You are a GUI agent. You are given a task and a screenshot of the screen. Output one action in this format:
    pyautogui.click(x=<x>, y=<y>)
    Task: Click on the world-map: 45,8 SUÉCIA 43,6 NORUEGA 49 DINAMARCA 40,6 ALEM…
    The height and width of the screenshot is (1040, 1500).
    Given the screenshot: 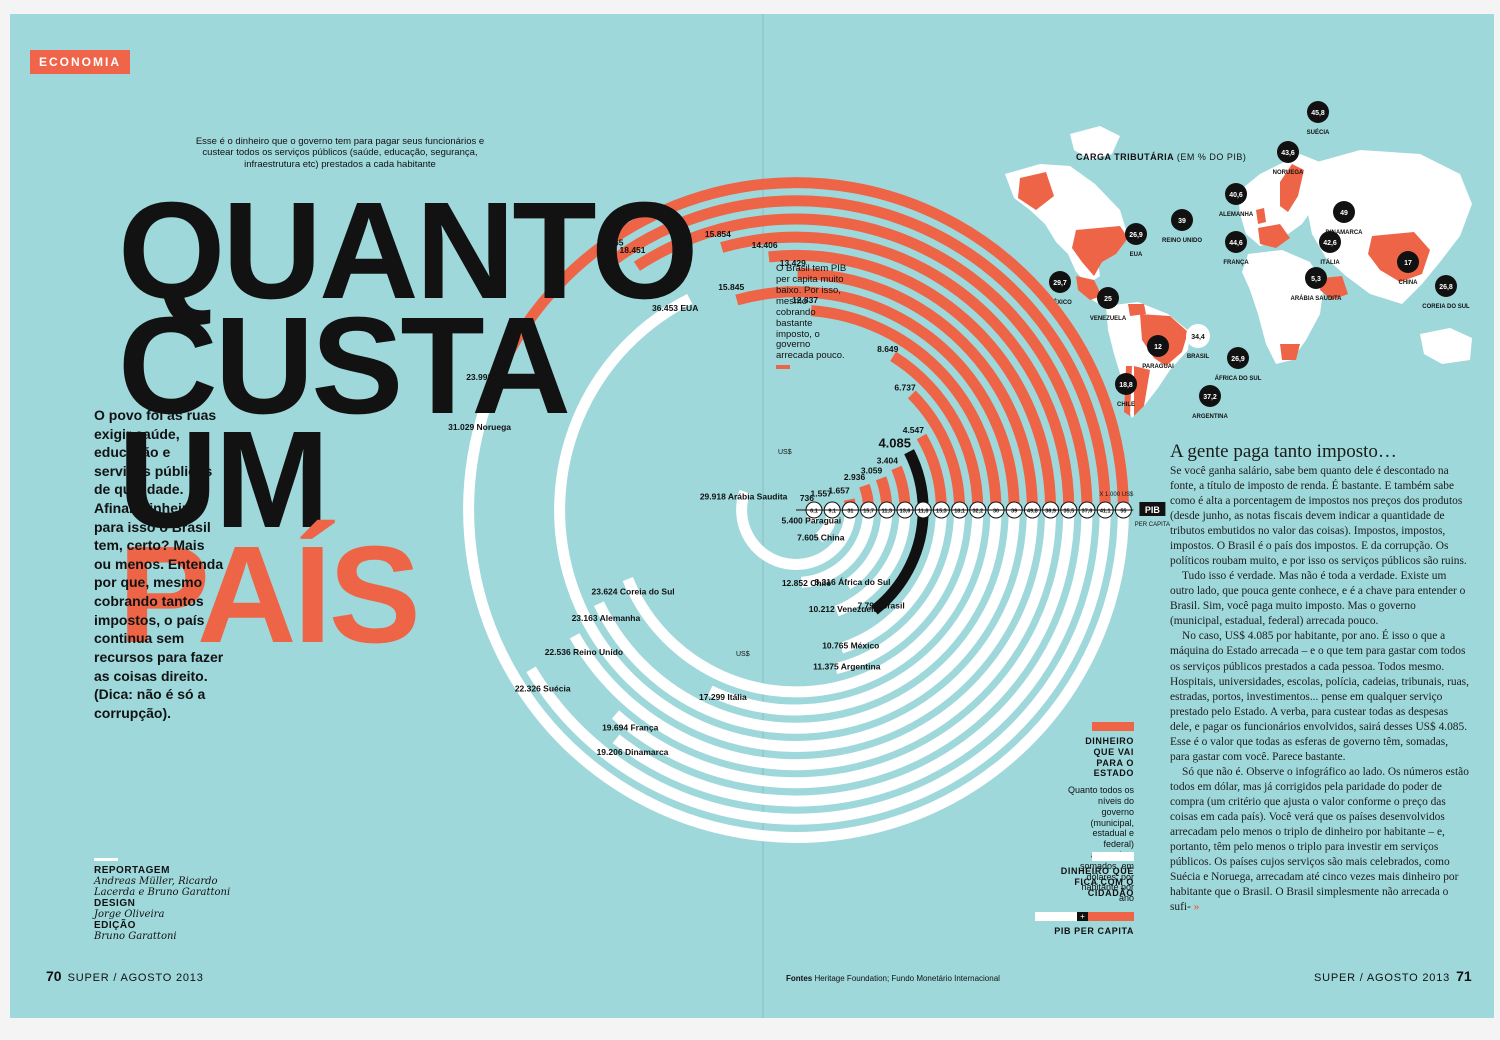 What is the action you would take?
    pyautogui.click(x=1238, y=260)
    